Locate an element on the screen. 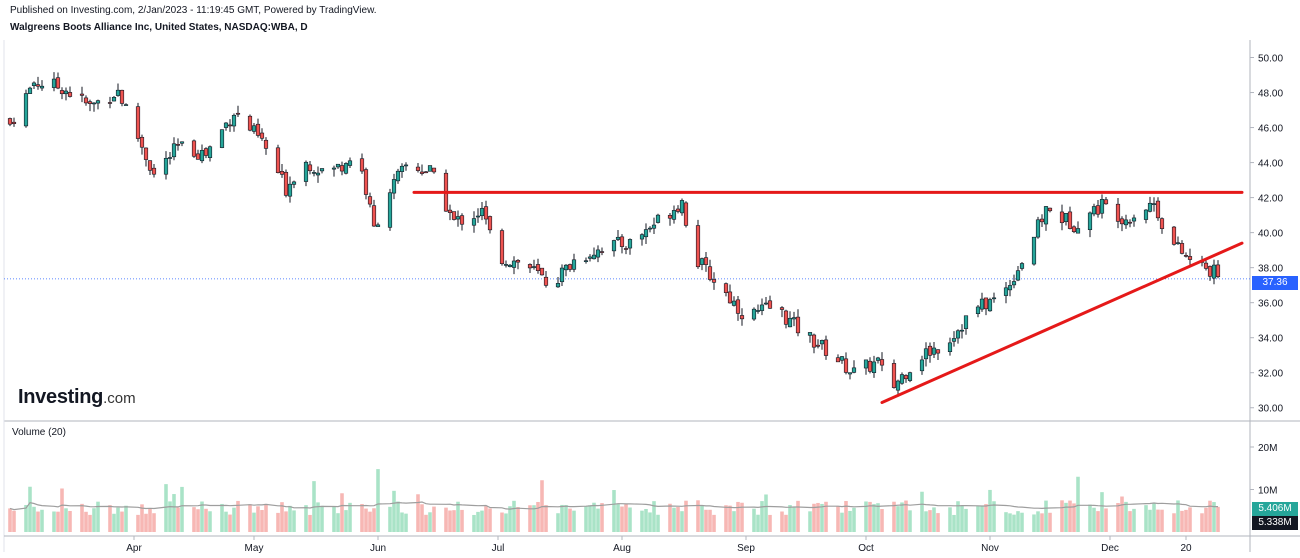  volume-series is located at coordinates (614, 500).